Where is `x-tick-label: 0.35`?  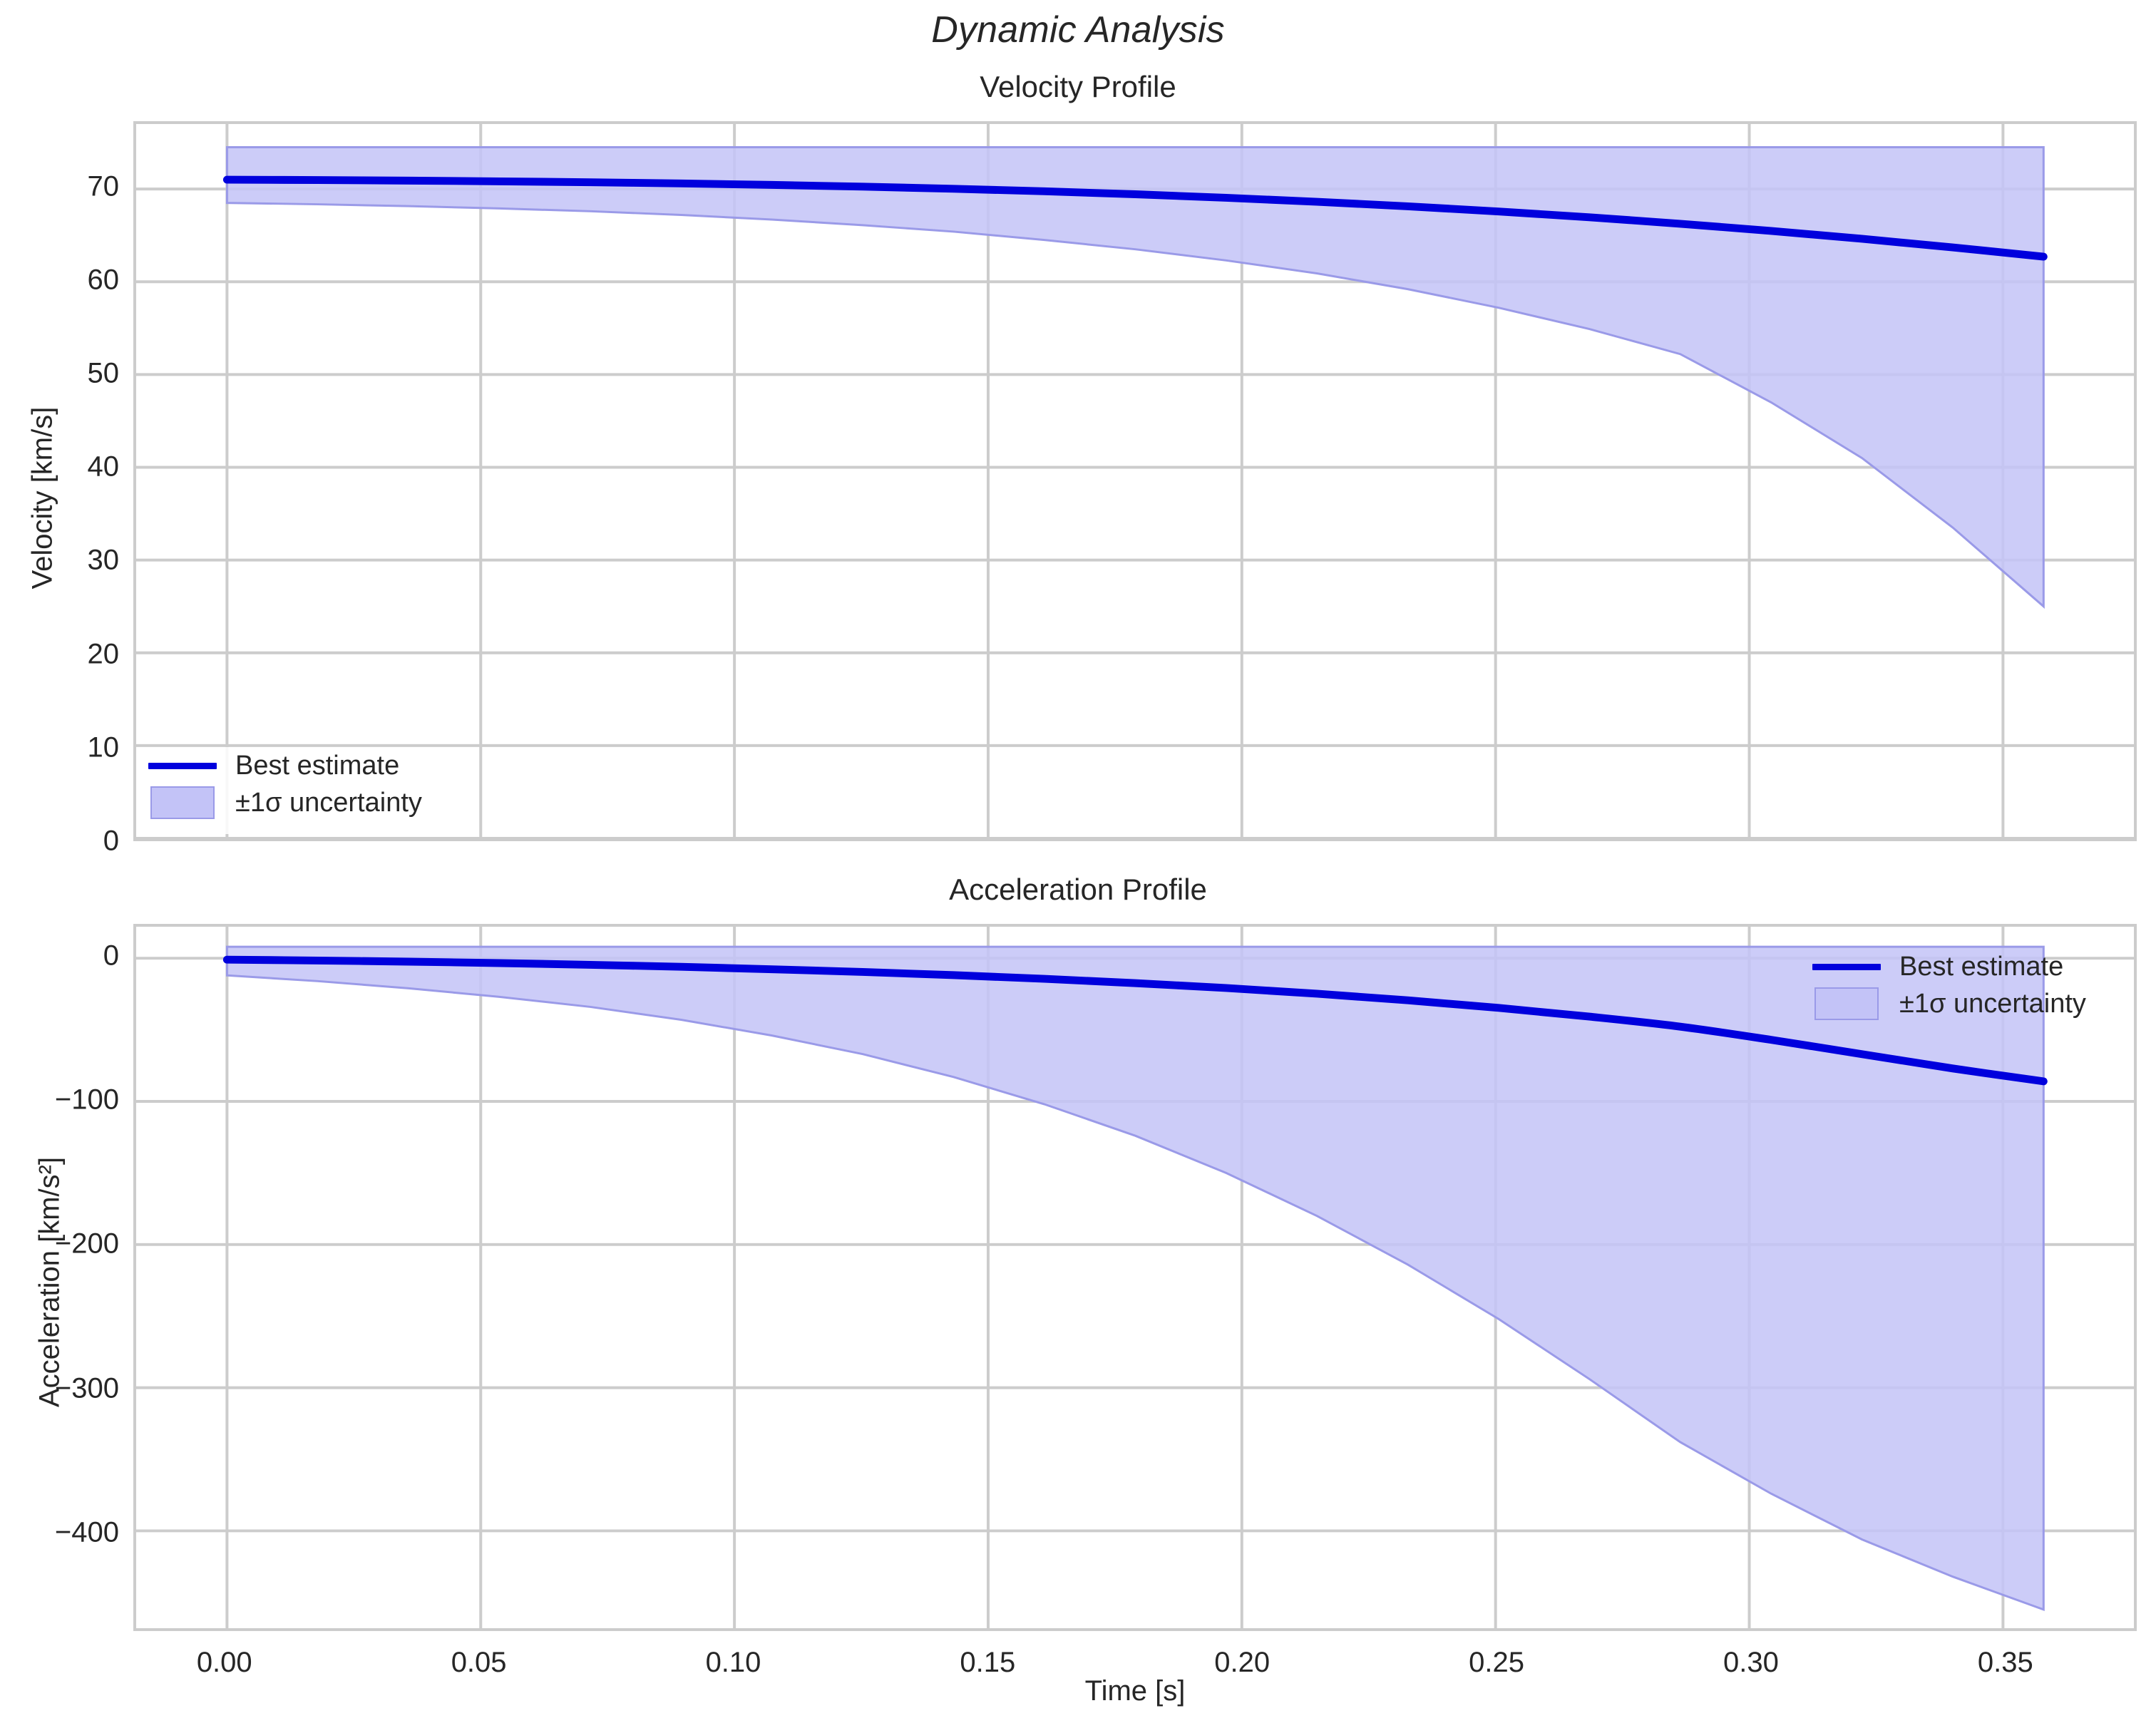
x-tick-label: 0.35 is located at coordinates (2005, 1662).